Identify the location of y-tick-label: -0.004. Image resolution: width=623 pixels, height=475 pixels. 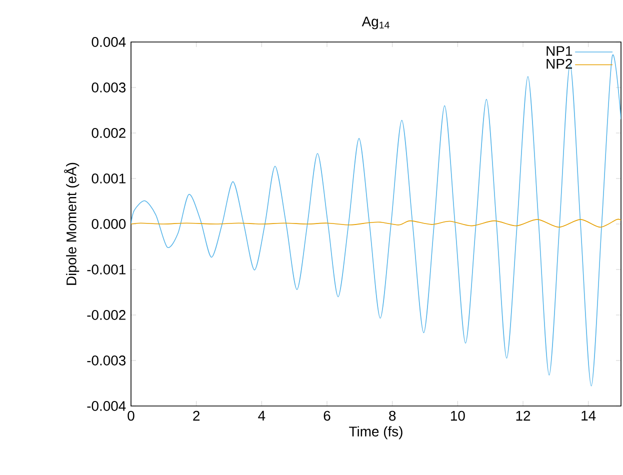
(106, 406).